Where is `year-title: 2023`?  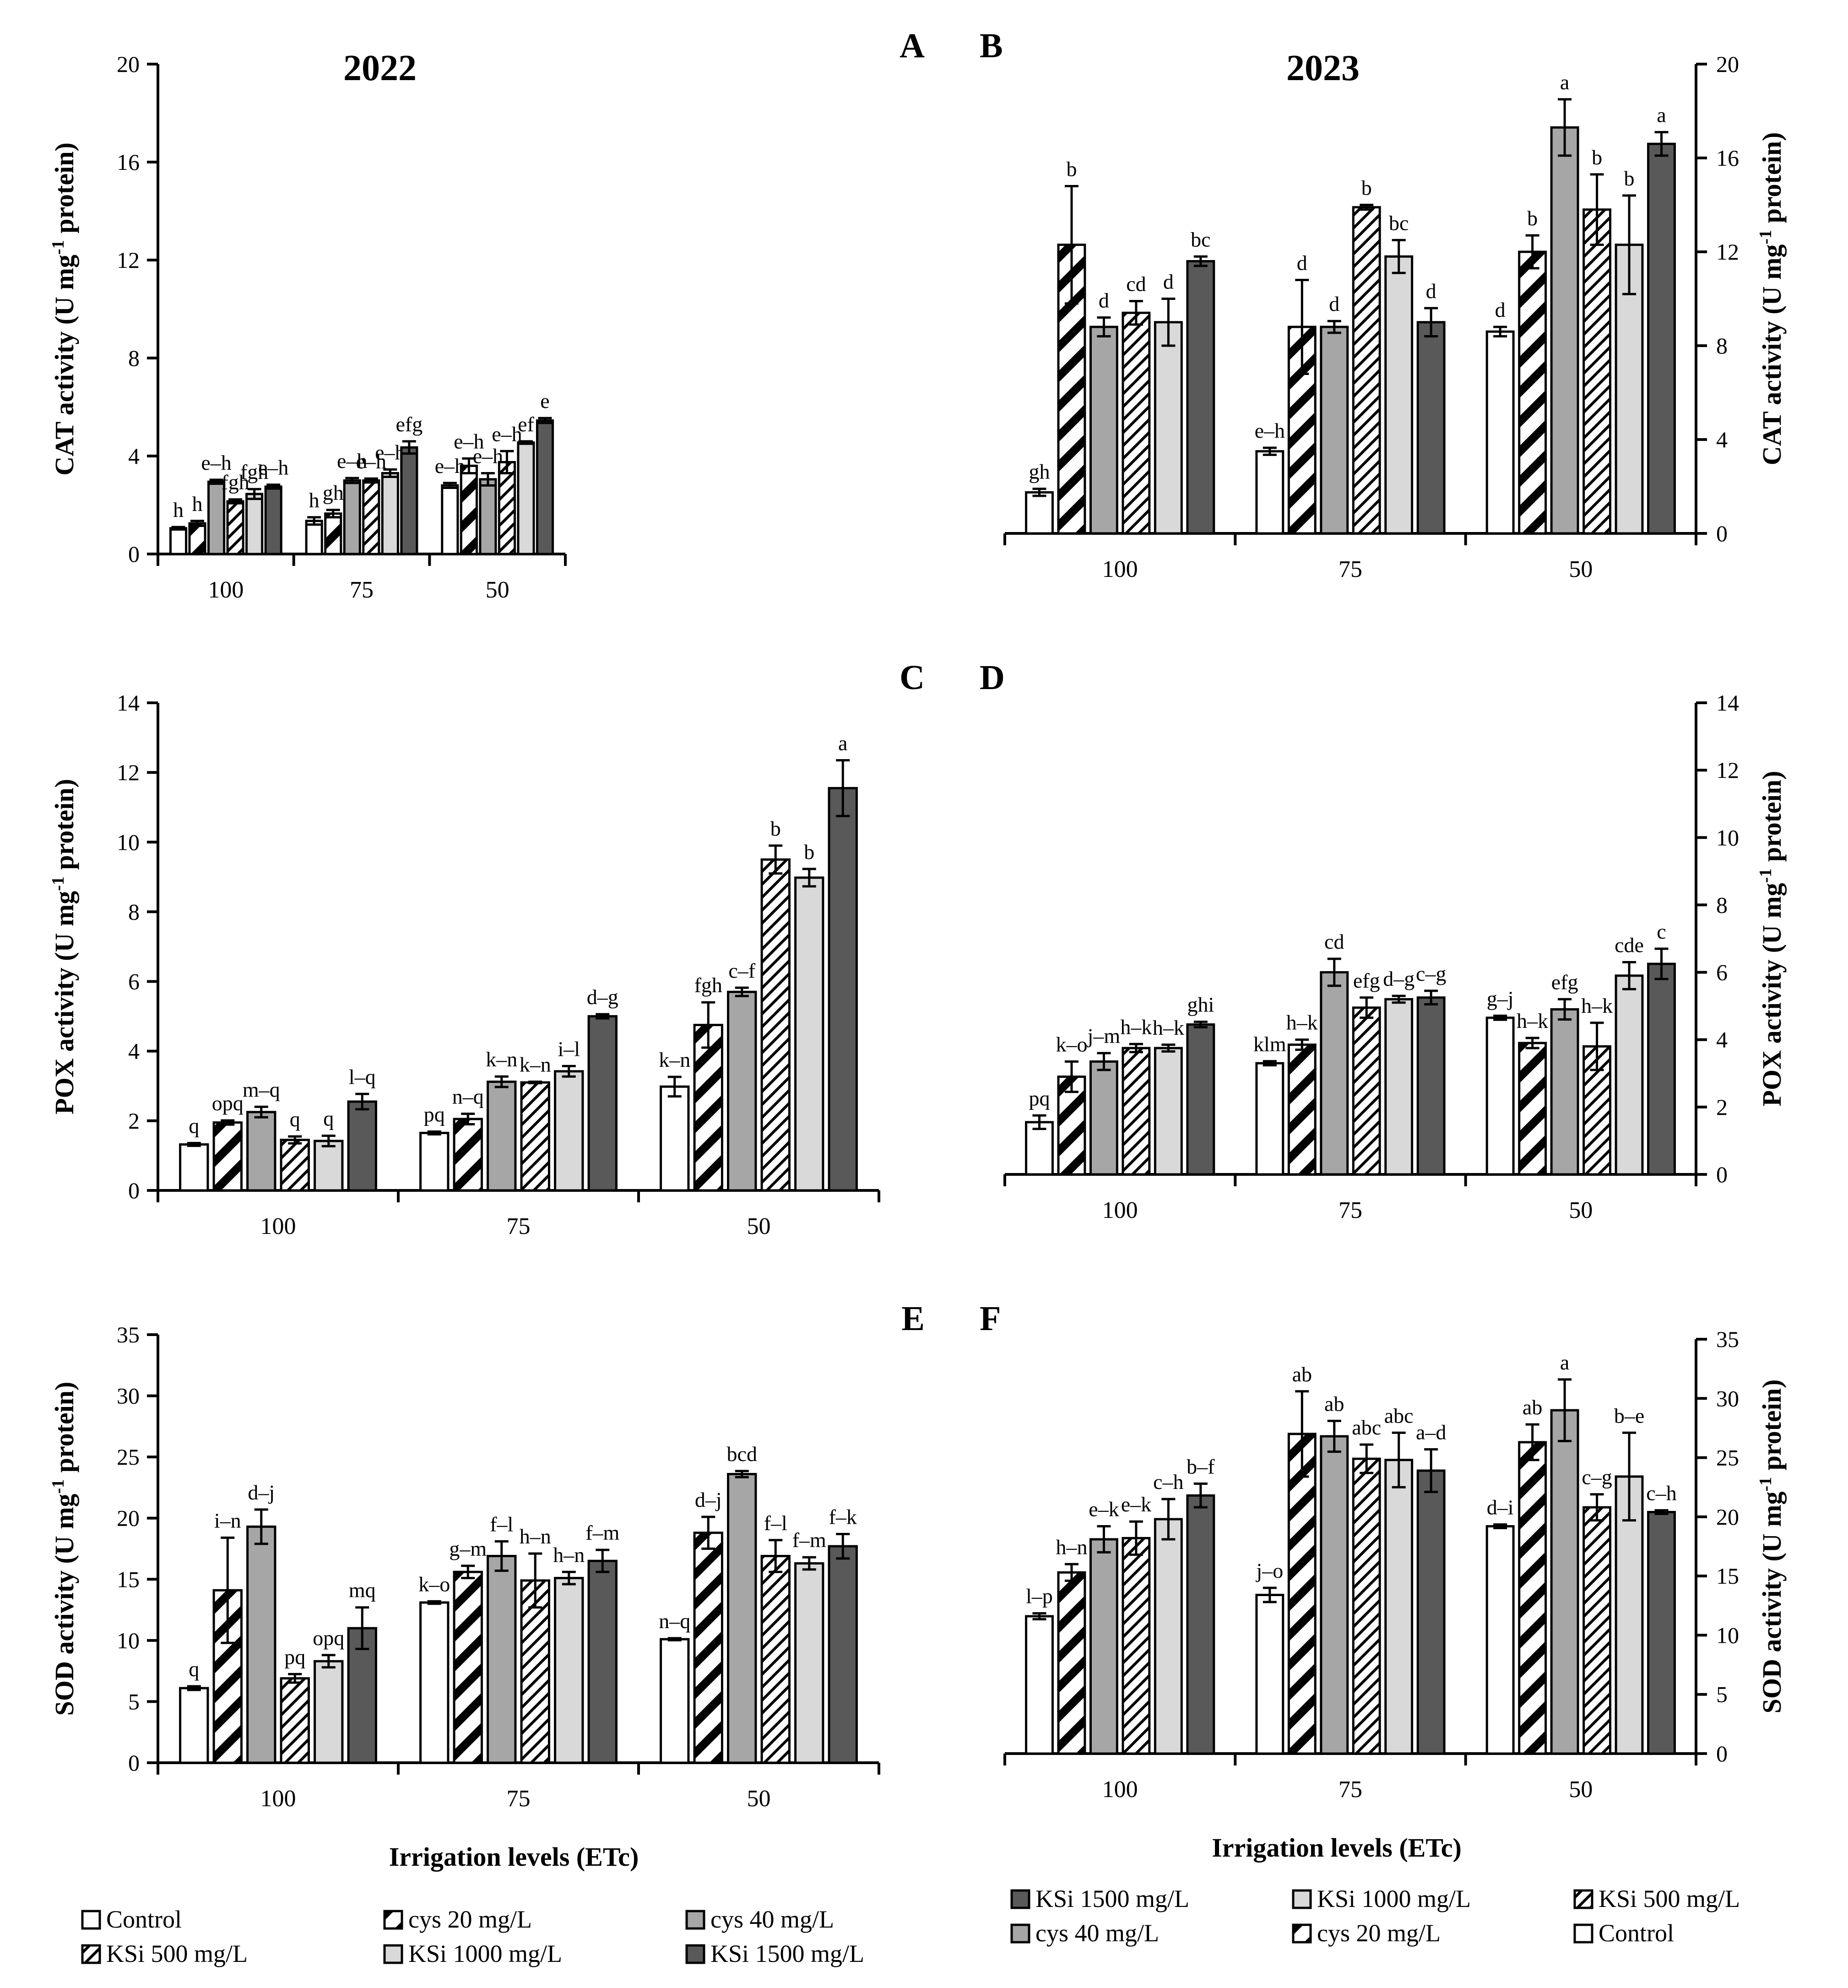 year-title: 2023 is located at coordinates (1323, 68).